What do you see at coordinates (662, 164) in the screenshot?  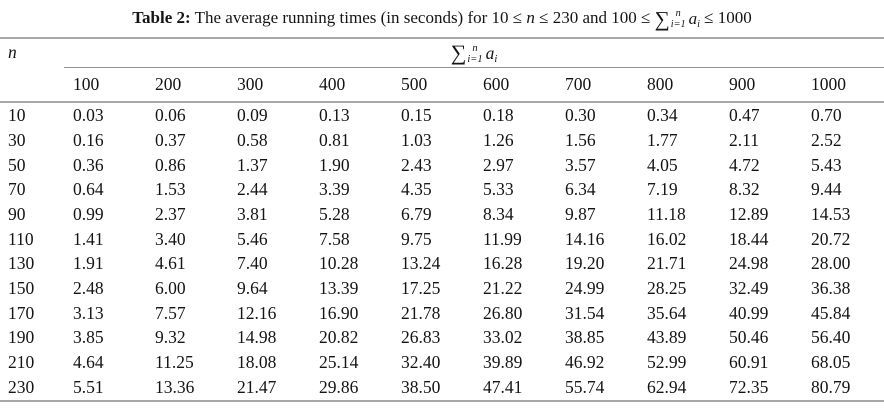 I see `time-cell: 4.05` at bounding box center [662, 164].